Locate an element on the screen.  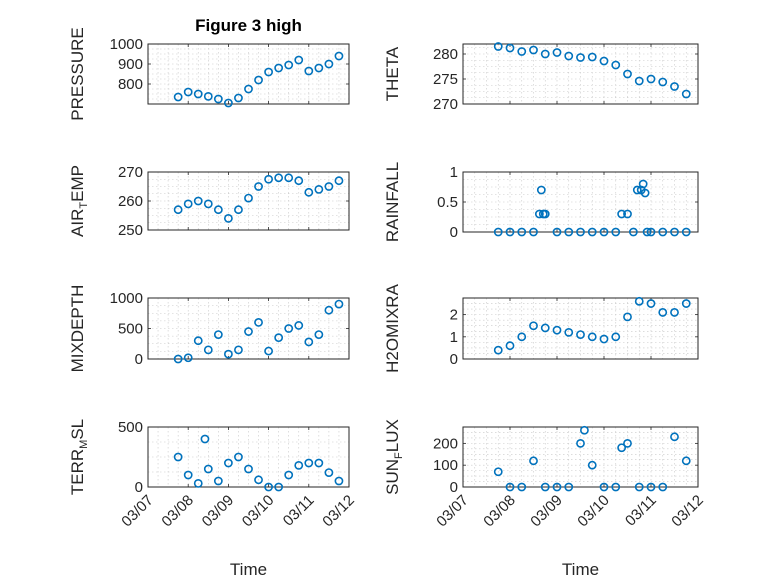
y-tick-label: 200 is located at coordinates (445, 443).